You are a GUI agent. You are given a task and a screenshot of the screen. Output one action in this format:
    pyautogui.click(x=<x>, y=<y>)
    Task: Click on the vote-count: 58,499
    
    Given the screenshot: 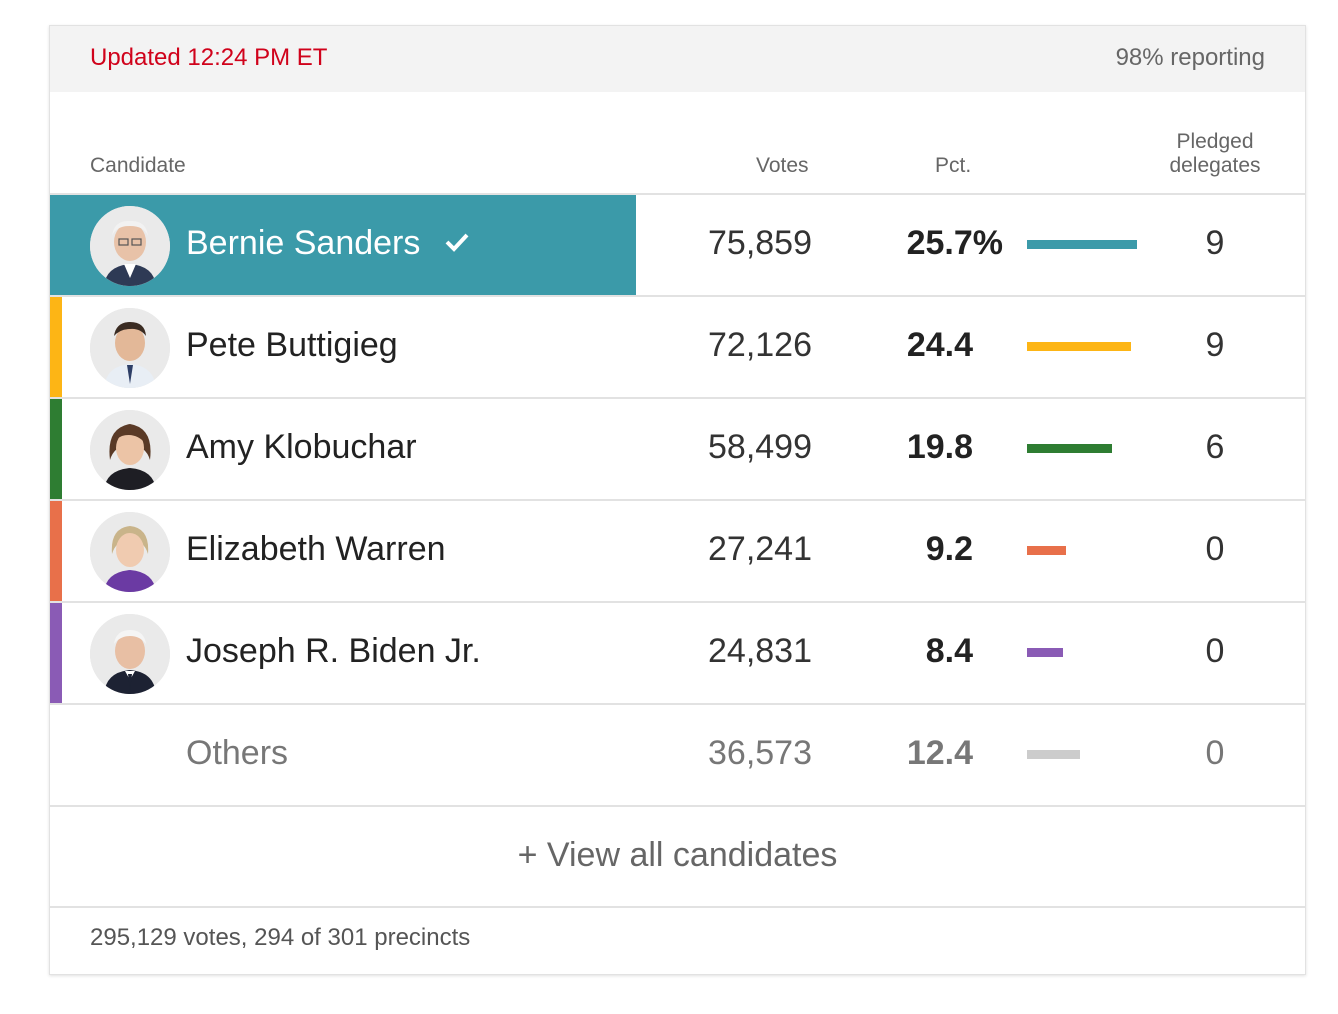 What is the action you would take?
    pyautogui.click(x=760, y=447)
    